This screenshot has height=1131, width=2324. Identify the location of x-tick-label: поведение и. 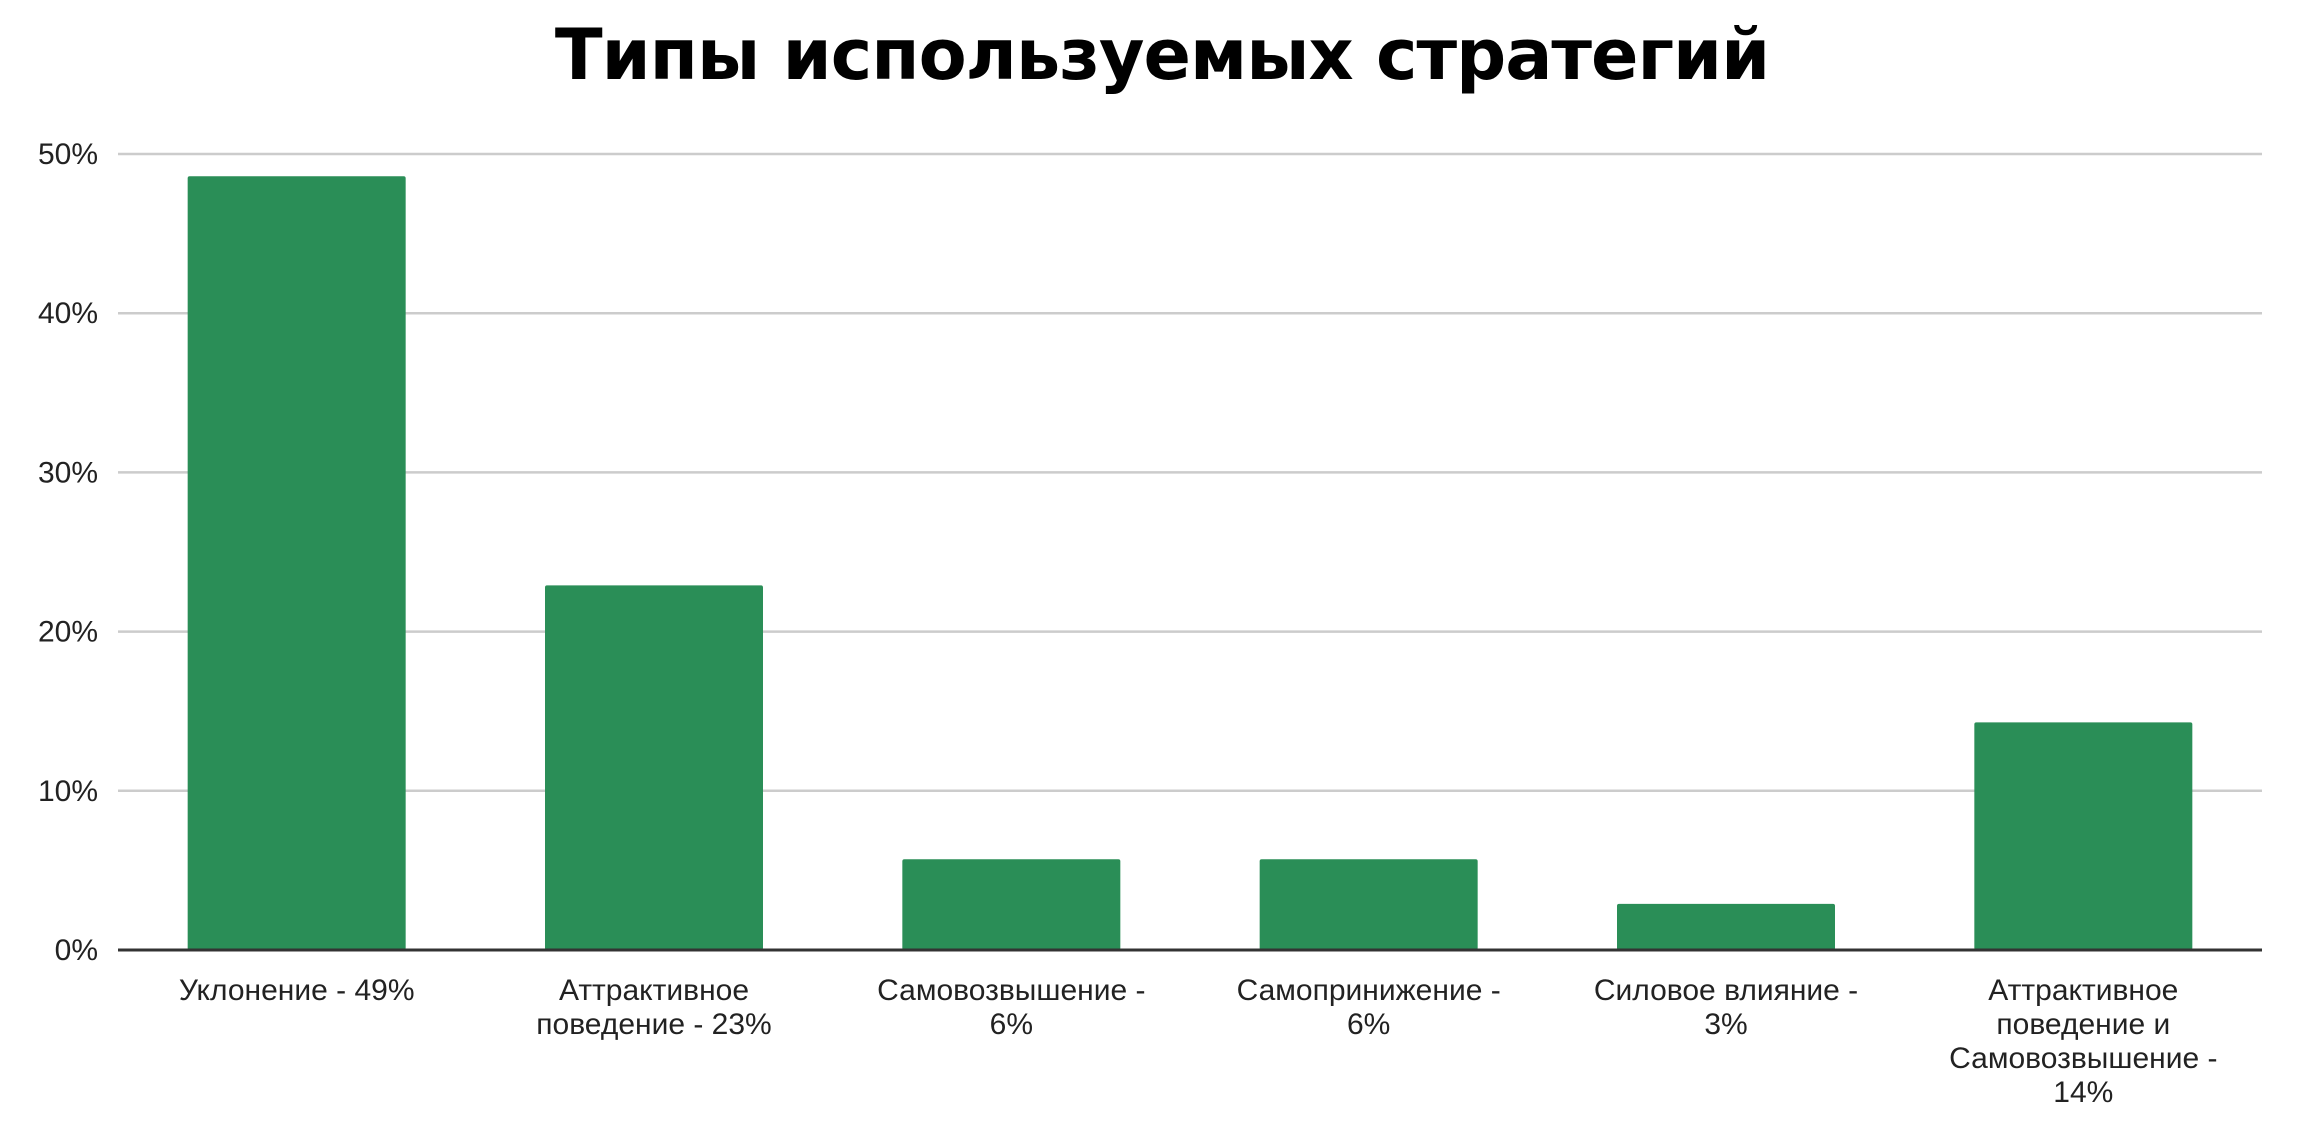
(2083, 1024).